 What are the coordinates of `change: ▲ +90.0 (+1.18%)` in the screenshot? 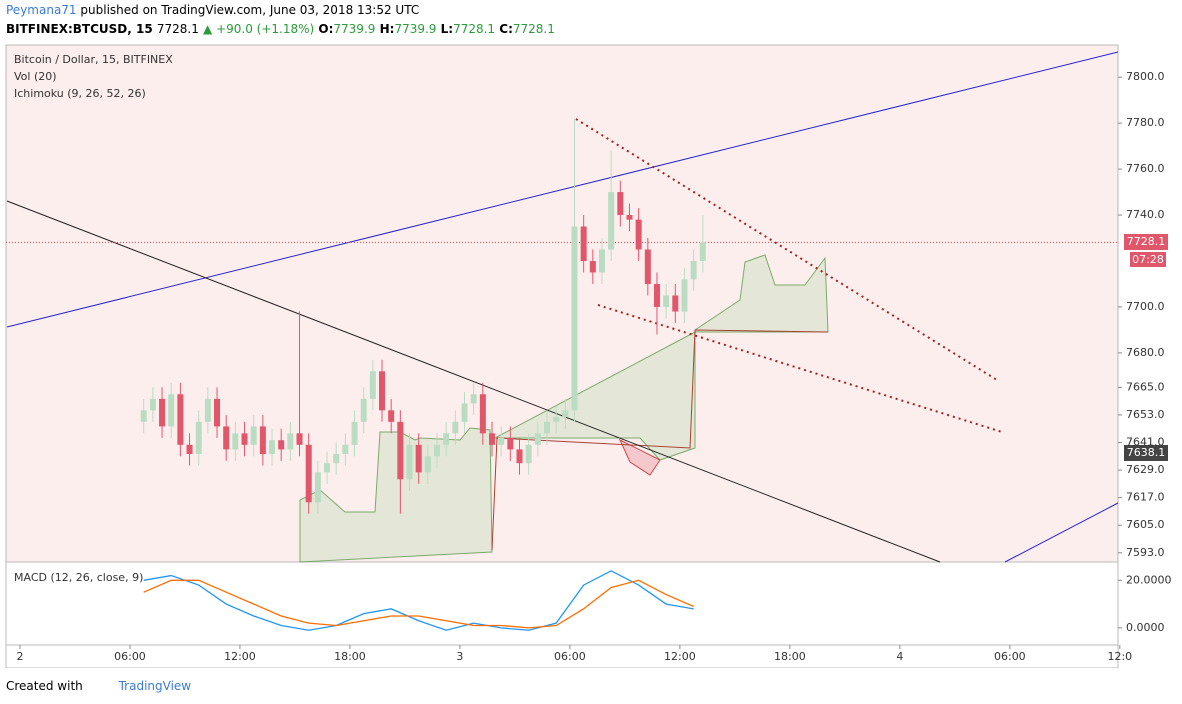 It's located at (259, 29).